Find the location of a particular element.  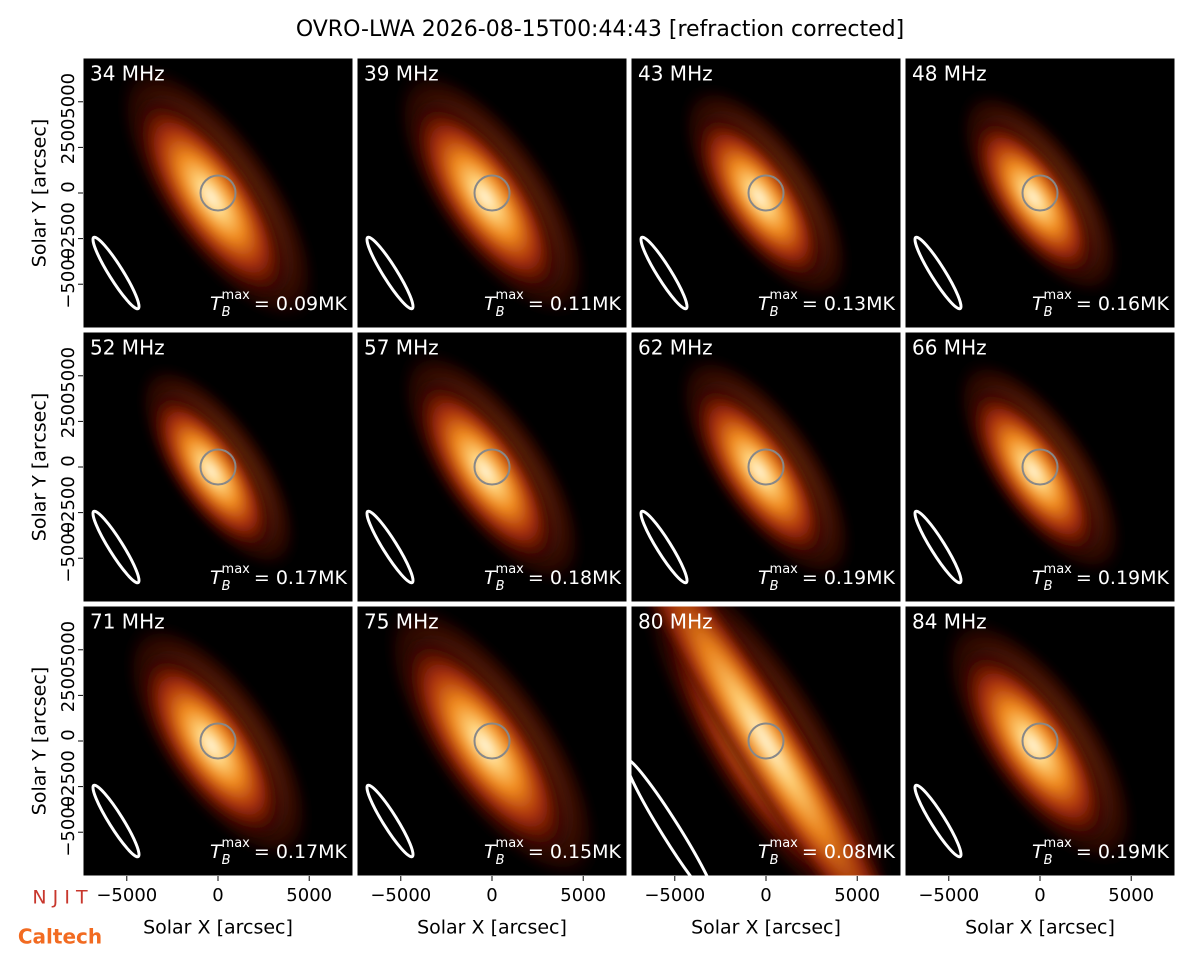

tb-value: = 0.15MK is located at coordinates (575, 852).